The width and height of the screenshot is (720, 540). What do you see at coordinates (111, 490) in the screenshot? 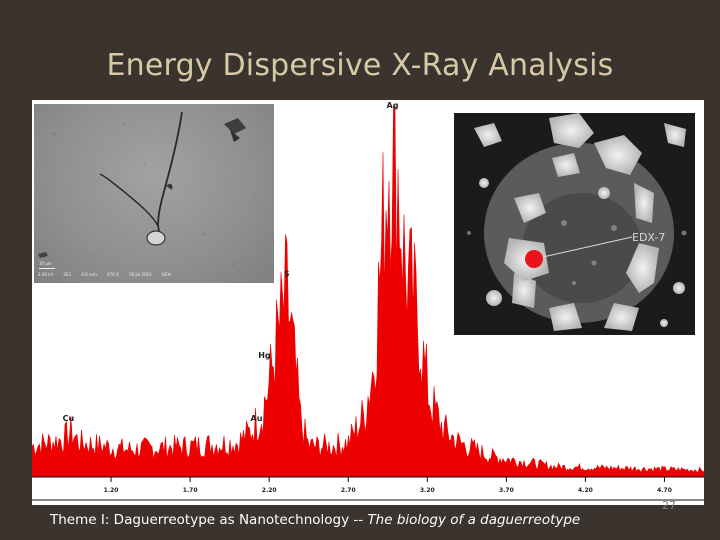
I see `x-tick-label: 1.20` at bounding box center [111, 490].